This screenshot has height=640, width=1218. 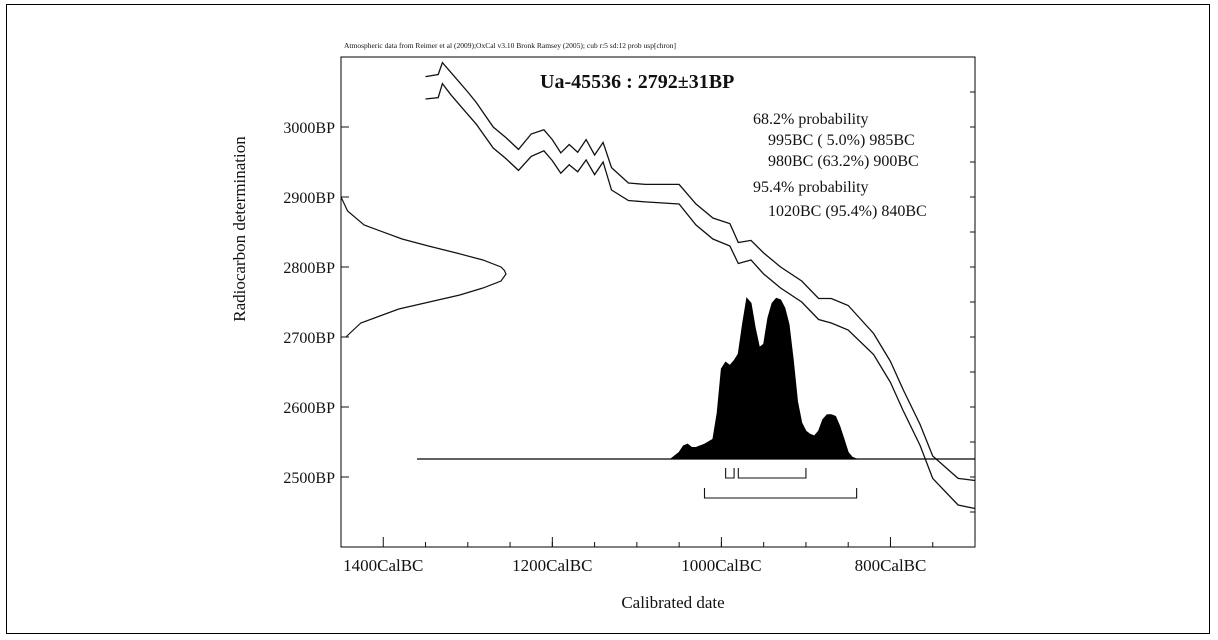 I want to click on y-tick-label: 2800BP, so click(x=309, y=268).